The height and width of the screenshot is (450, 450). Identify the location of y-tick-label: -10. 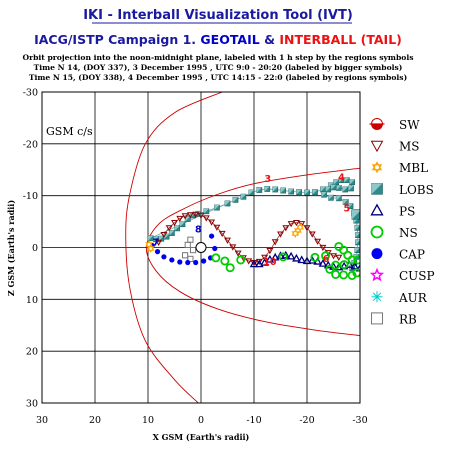
(30, 196).